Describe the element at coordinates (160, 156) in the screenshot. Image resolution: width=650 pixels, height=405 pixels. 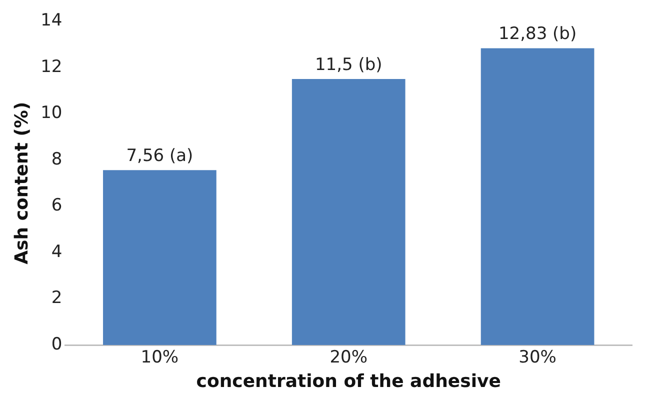
I see `data-label: 7,56 (a)` at that location.